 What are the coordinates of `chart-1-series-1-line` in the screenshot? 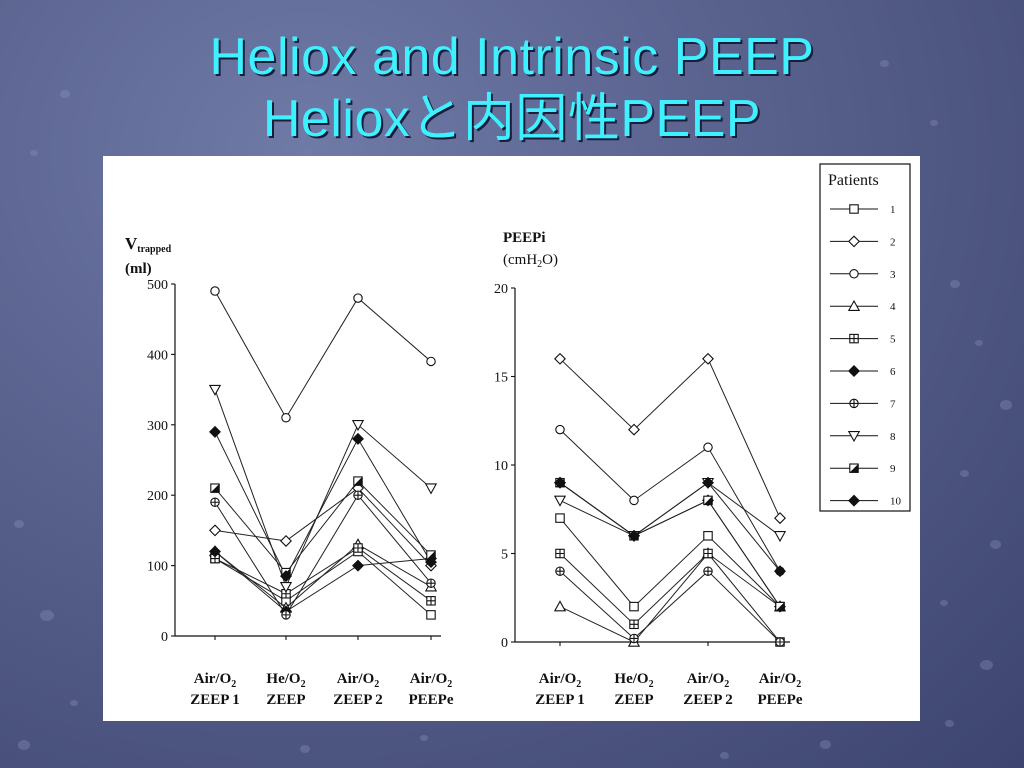 It's located at (323, 583).